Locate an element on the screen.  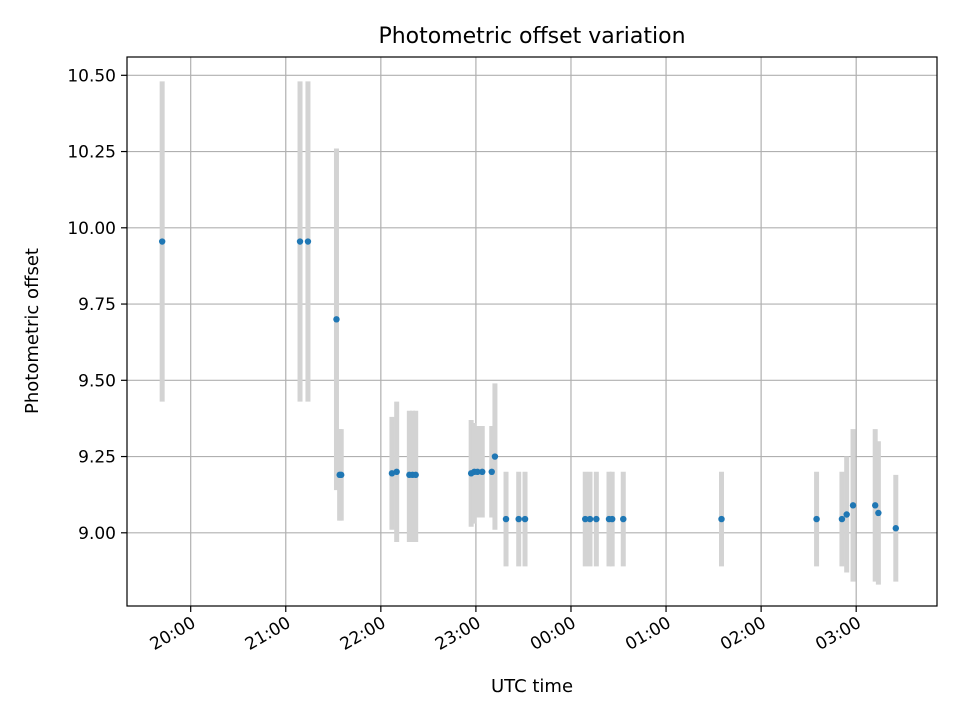
y-tick-label: 9.50 is located at coordinates (97, 381).